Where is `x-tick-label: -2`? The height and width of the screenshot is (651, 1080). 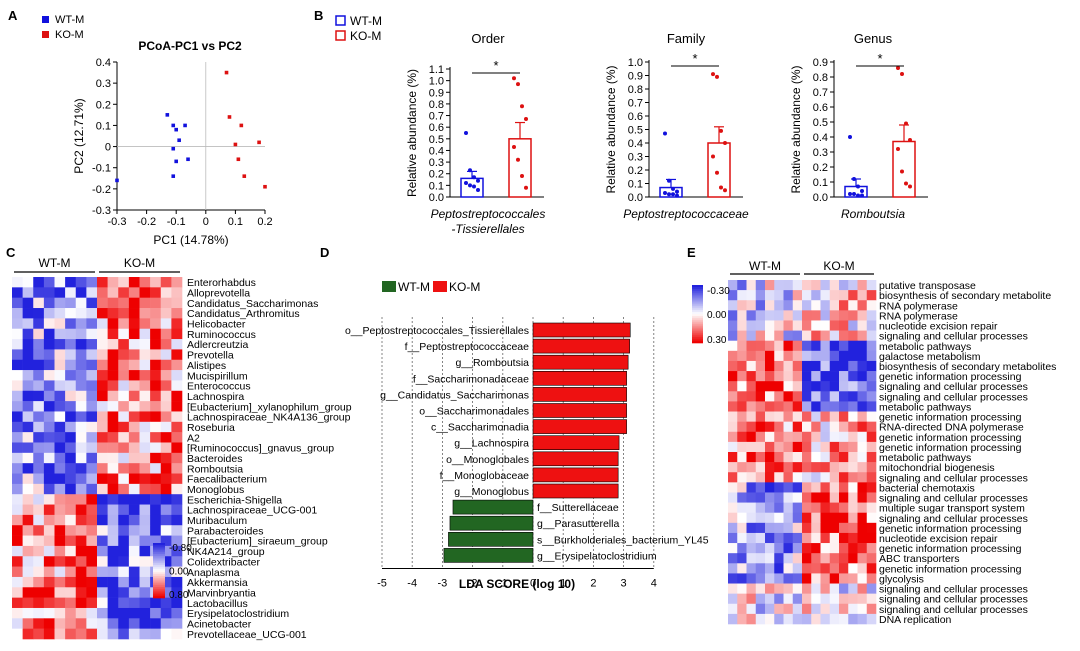 x-tick-label: -2 is located at coordinates (473, 584).